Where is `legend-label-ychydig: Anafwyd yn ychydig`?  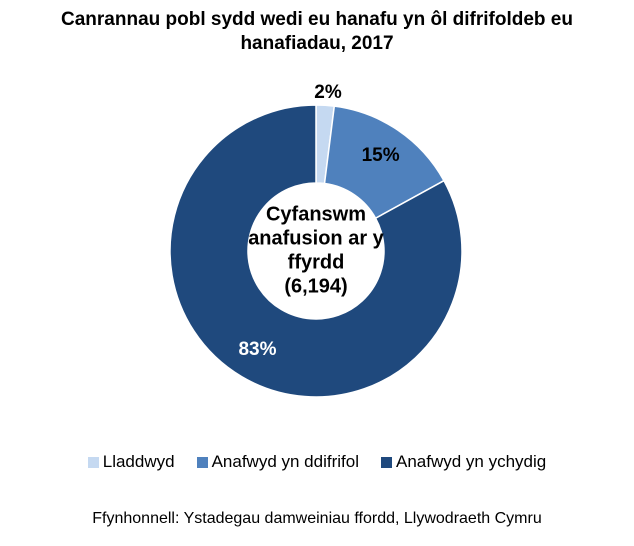
legend-label-ychydig: Anafwyd yn ychydig is located at coordinates (471, 461).